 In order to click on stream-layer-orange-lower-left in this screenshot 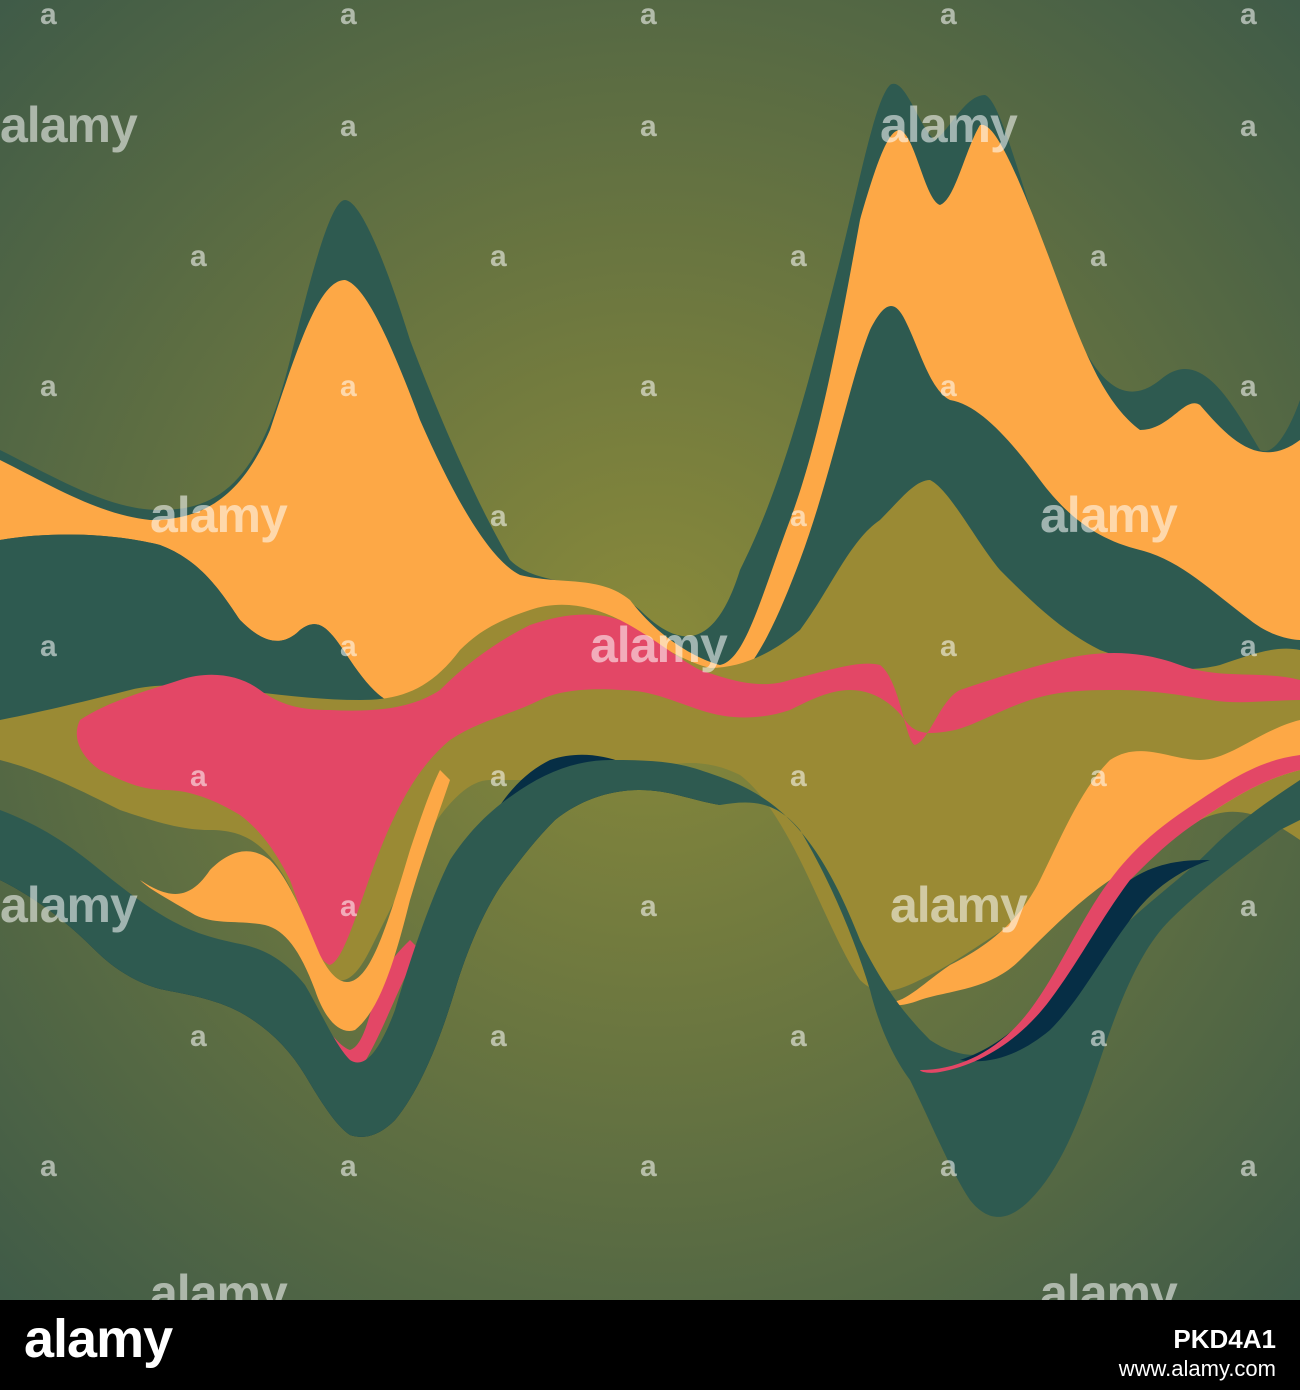, I will do `click(295, 900)`.